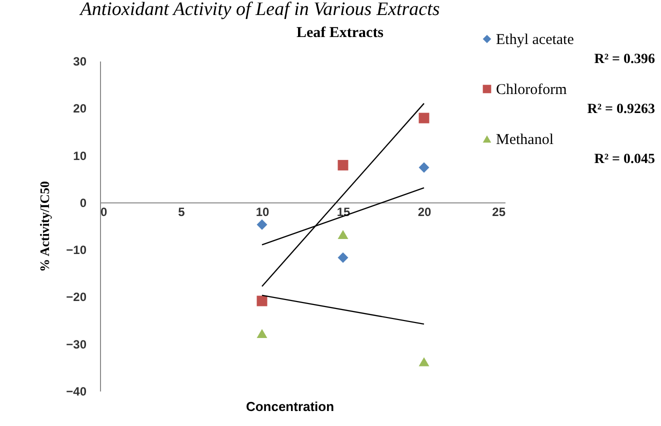 Image resolution: width=661 pixels, height=426 pixels. What do you see at coordinates (535, 40) in the screenshot?
I see `legend-label: Ethyl acetate` at bounding box center [535, 40].